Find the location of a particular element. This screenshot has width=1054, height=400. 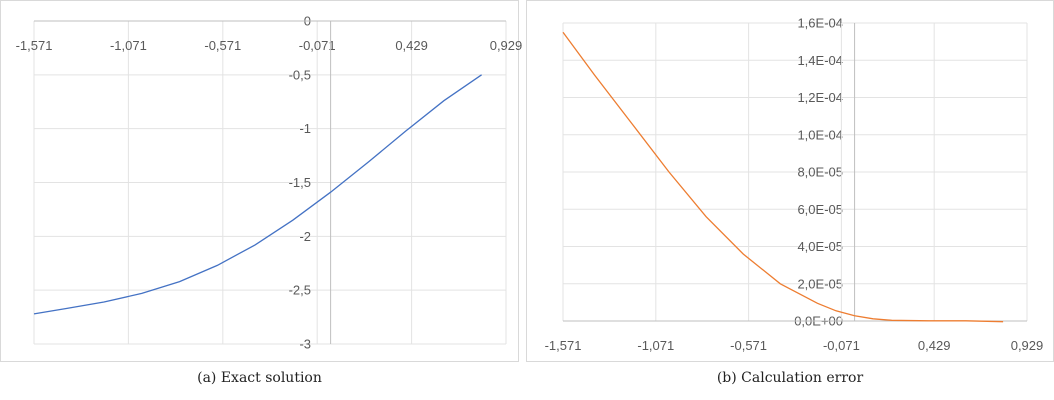

y-tick-label: 6,0E-05 is located at coordinates (820, 209).